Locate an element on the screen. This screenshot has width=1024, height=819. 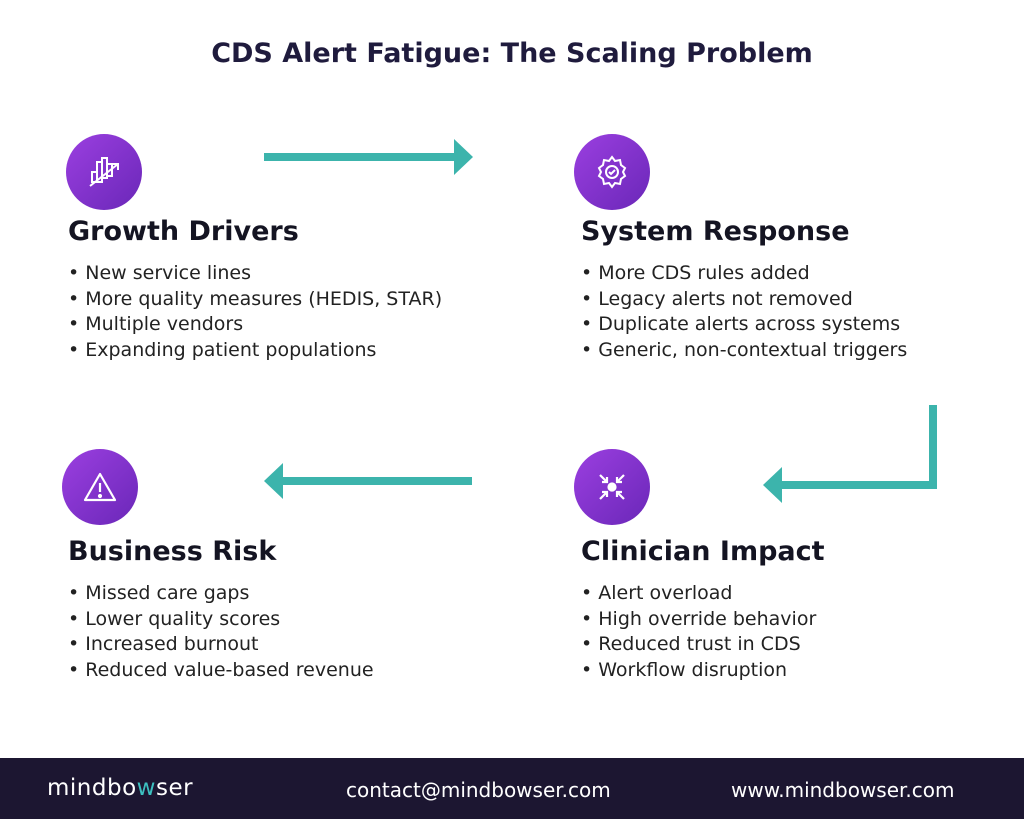
list-item: Alert overload is located at coordinates (703, 594).